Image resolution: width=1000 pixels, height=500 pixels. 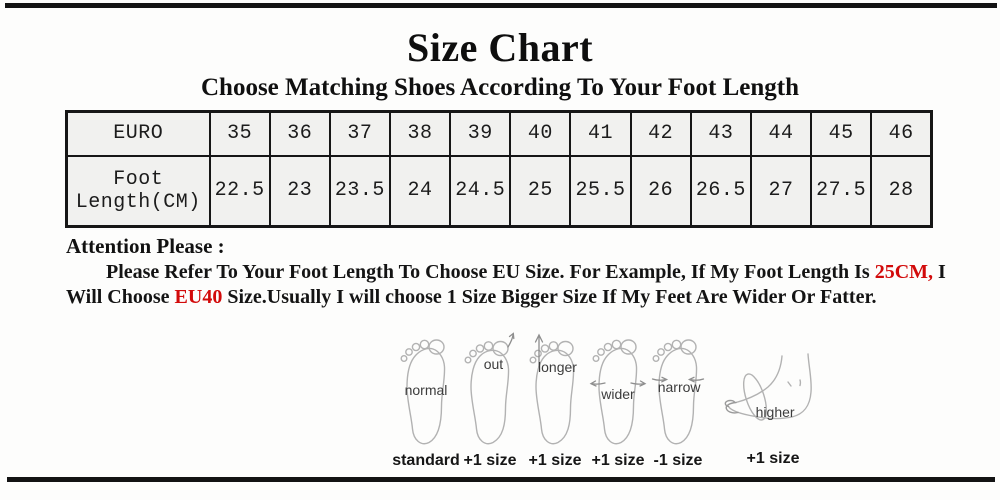 What do you see at coordinates (359, 133) in the screenshot?
I see `euro-size-cell: 37` at bounding box center [359, 133].